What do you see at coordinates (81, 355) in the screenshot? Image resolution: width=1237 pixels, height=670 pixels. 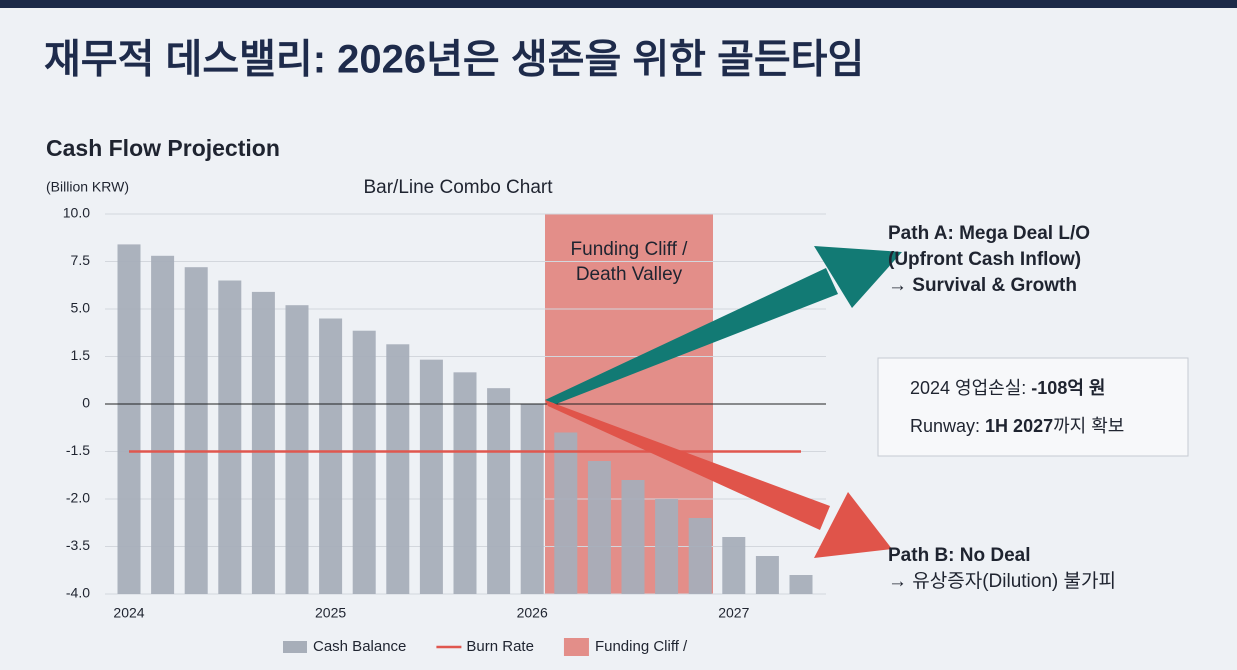 I see `y-tick-label: 1.5` at bounding box center [81, 355].